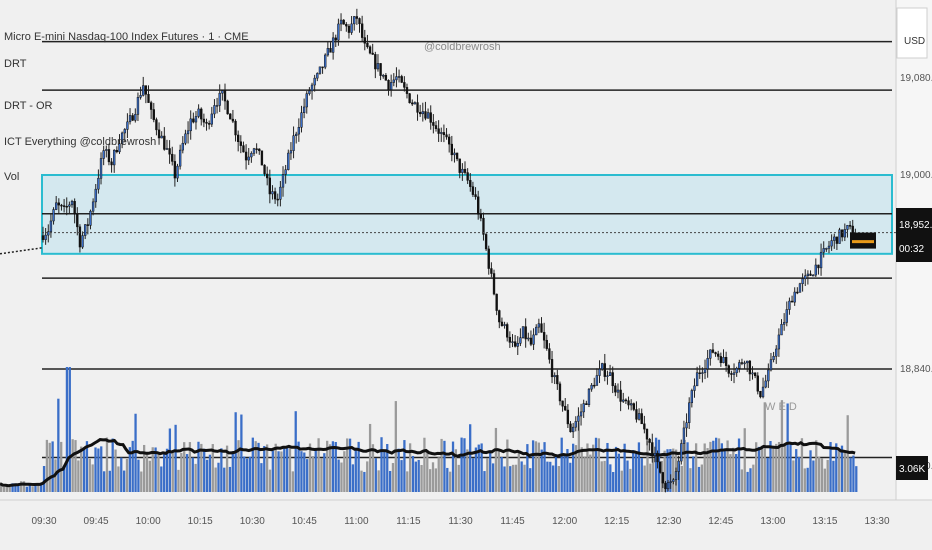 This screenshot has height=550, width=932. I want to click on indicator-volume: Vol, so click(11, 177).